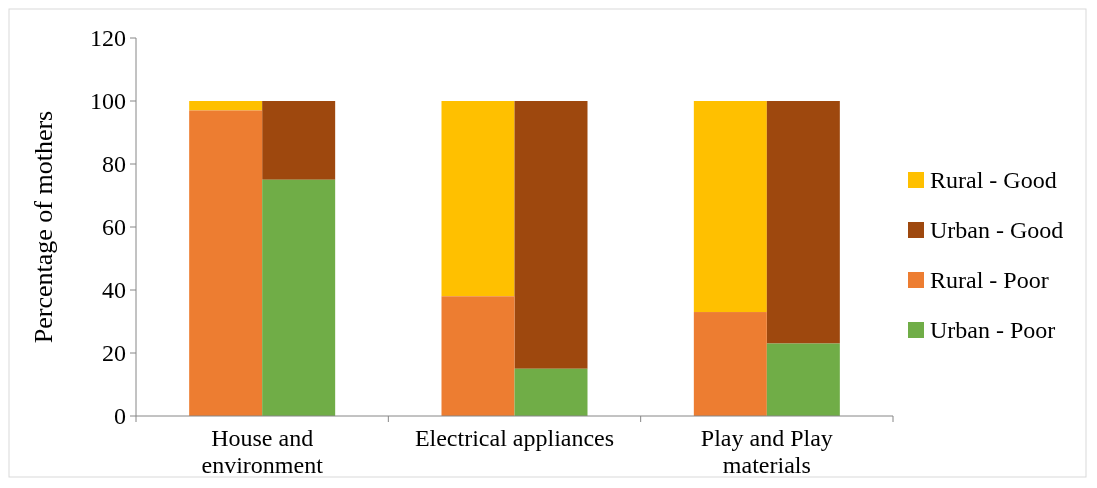 Image resolution: width=1097 pixels, height=488 pixels. Describe the element at coordinates (262, 451) in the screenshot. I see `x-tick-label: House and environment` at that location.